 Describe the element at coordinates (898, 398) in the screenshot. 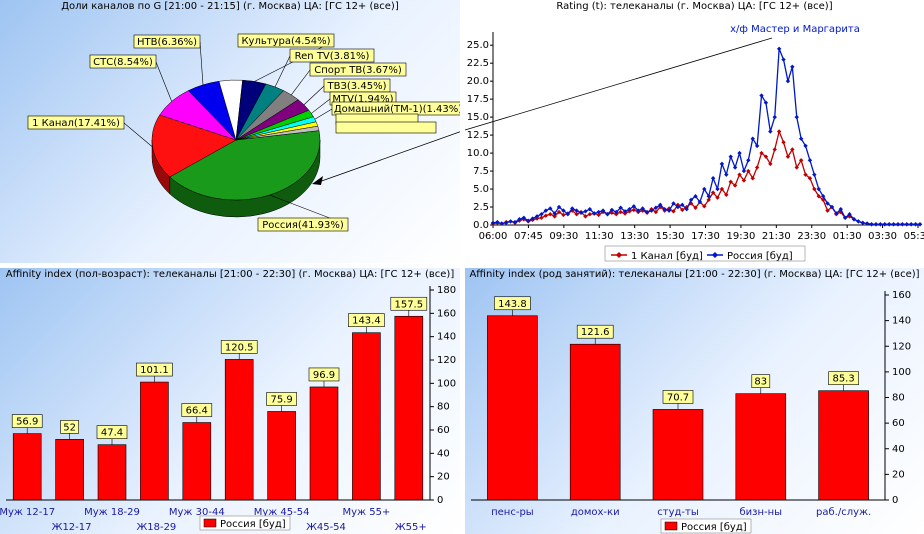

I see `y-tick-label-4: 80` at that location.